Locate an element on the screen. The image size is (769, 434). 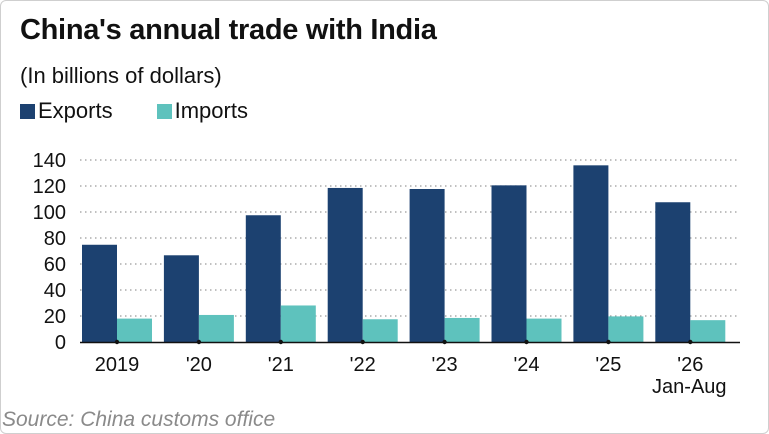
legend-item-imports: Imports is located at coordinates (202, 111).